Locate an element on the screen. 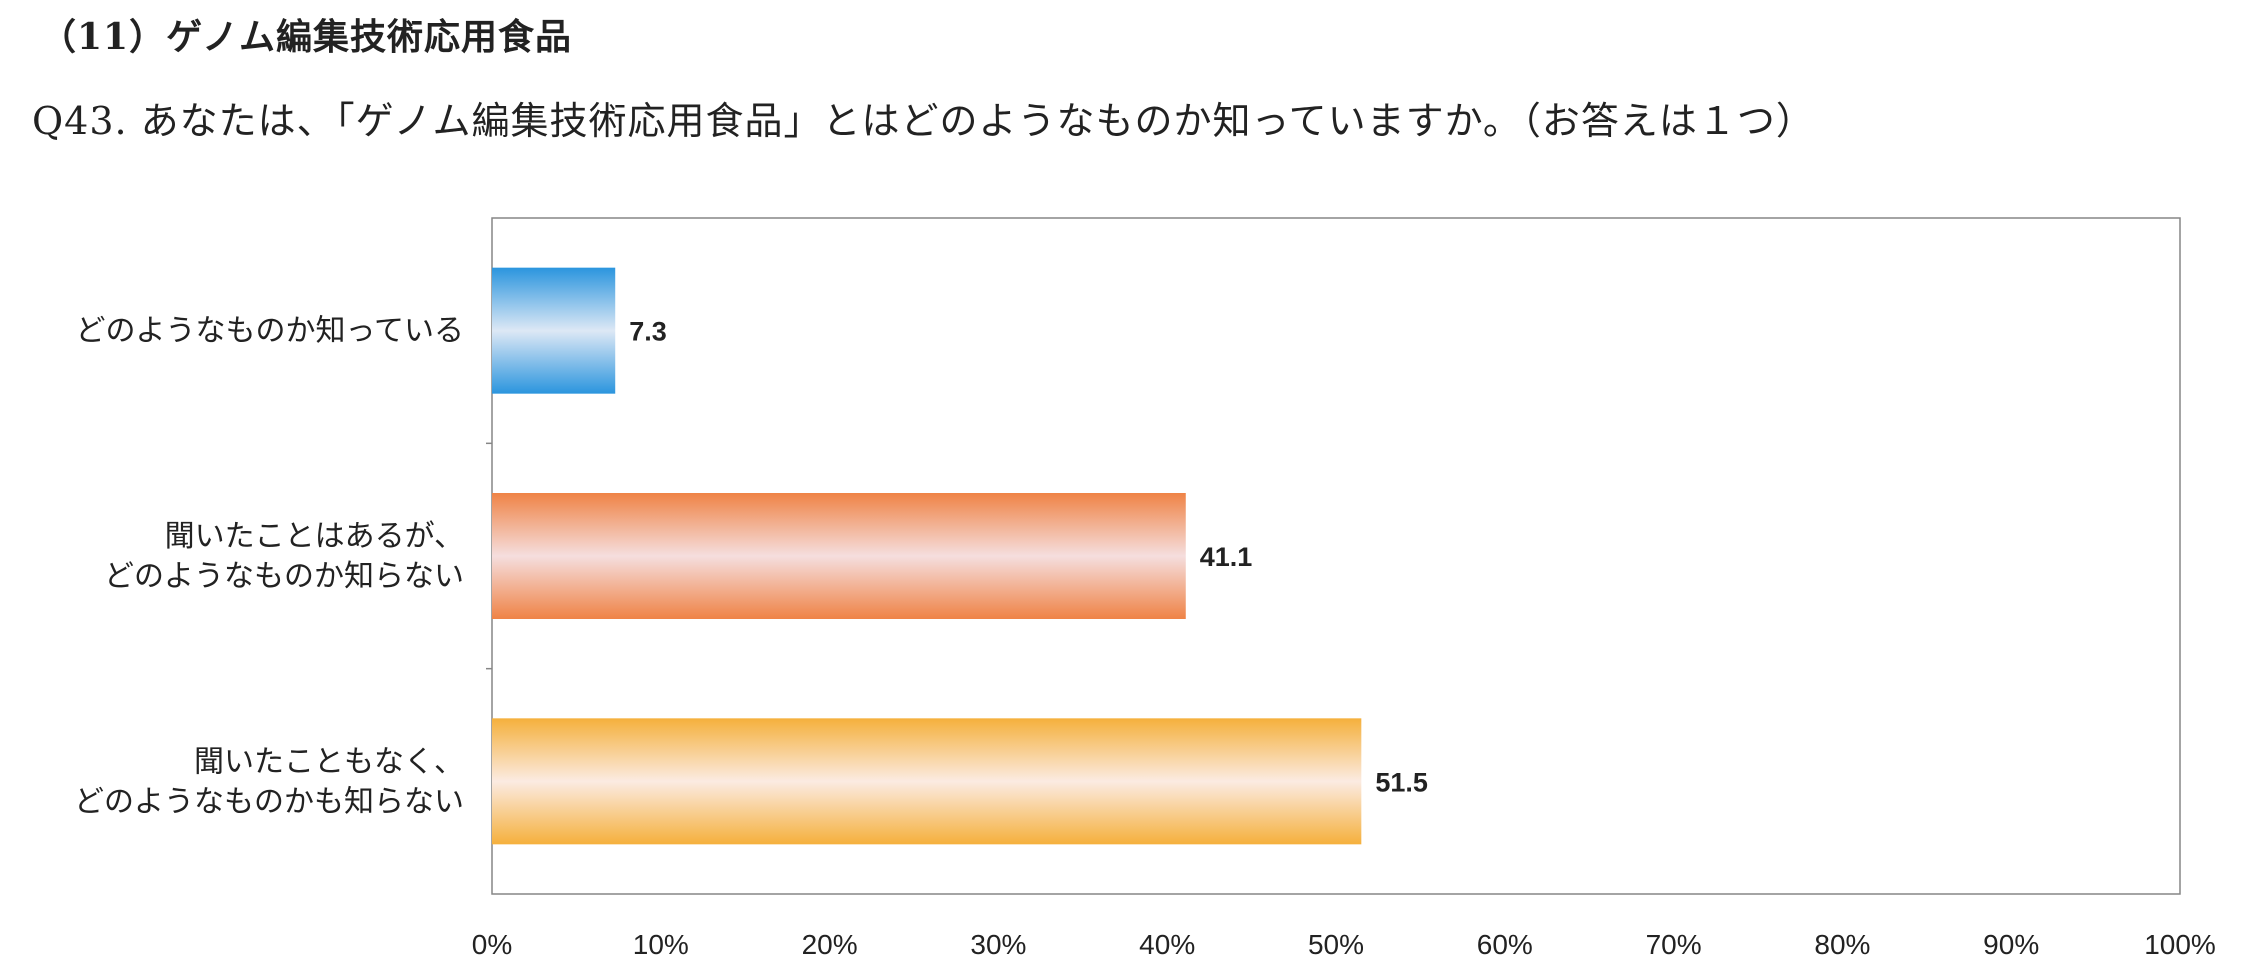 The image size is (2252, 978). x-tick-label: 80% is located at coordinates (1842, 944).